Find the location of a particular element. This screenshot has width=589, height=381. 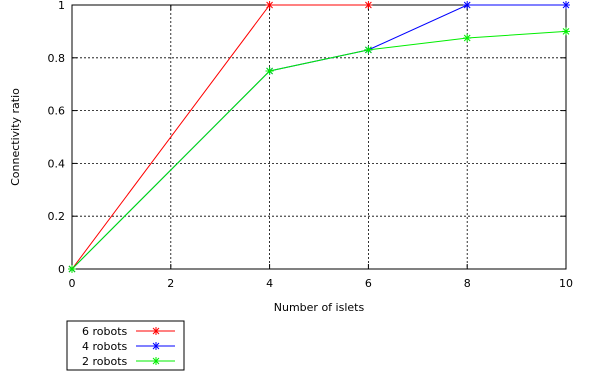

x-tick-label: 0 is located at coordinates (72, 283).